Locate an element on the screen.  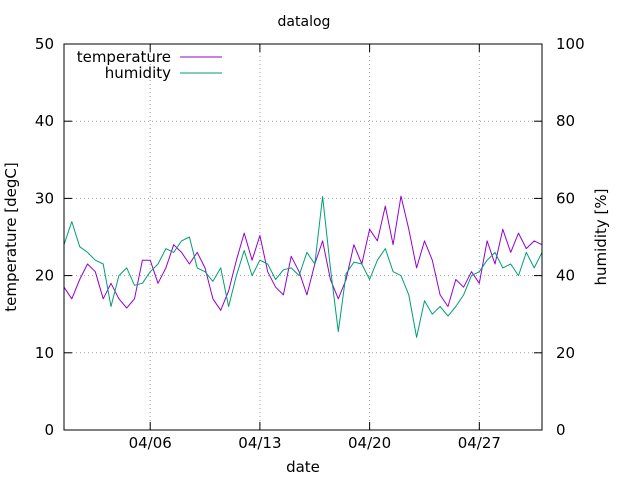
x-axis-title: date is located at coordinates (303, 467).